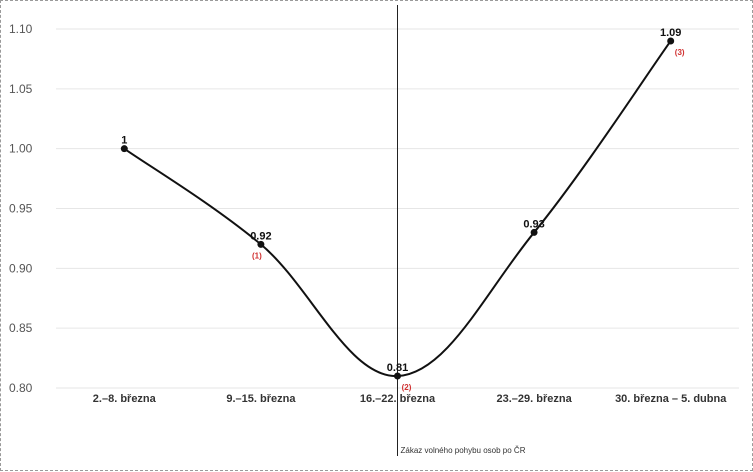  Describe the element at coordinates (21, 149) in the screenshot. I see `y-tick-label: 1.00` at that location.